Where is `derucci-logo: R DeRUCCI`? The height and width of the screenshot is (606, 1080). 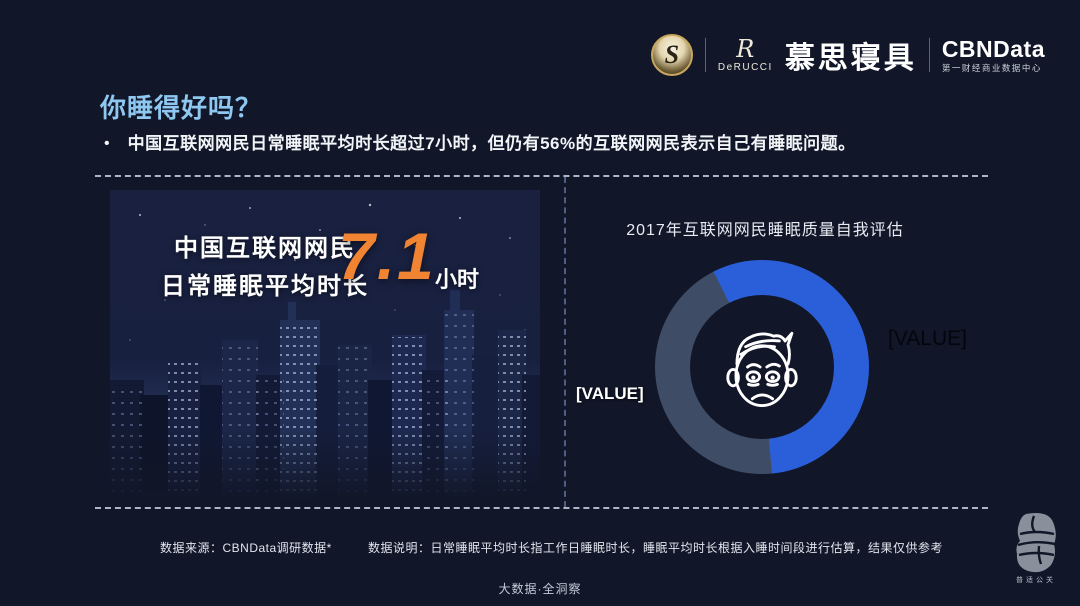
derucci-logo: R DeRUCCI is located at coordinates (745, 55).